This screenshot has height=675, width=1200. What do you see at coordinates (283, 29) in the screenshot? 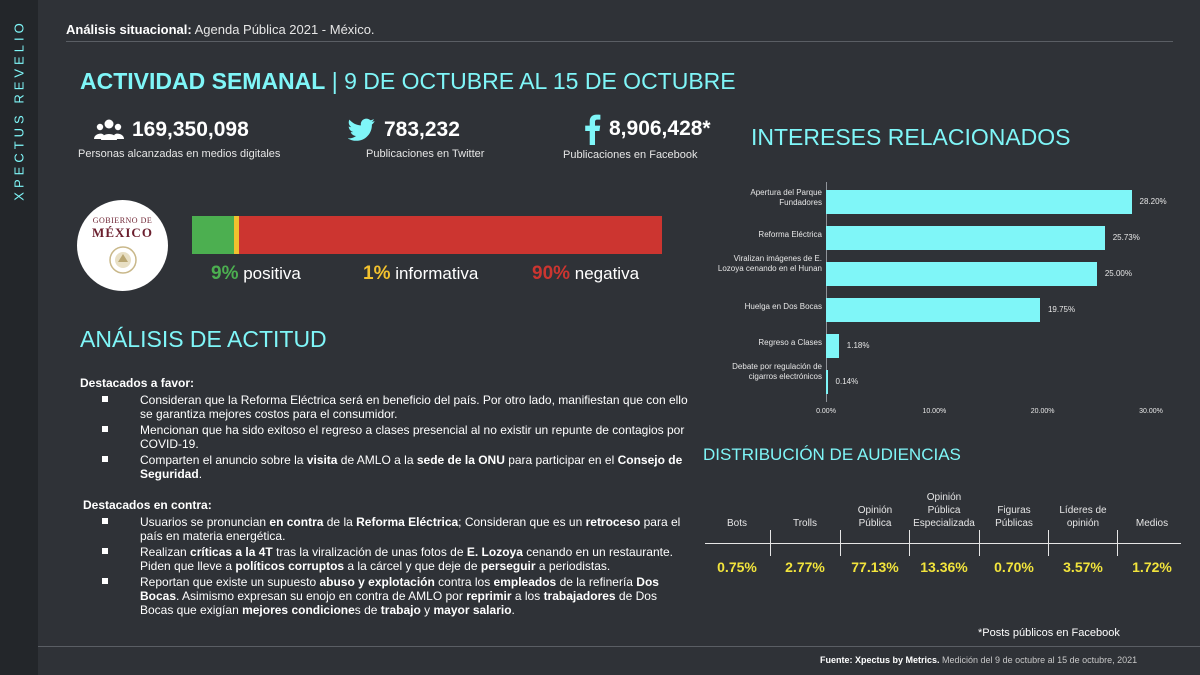
I see `header-text: Agenda Pública 2021 - México.` at bounding box center [283, 29].